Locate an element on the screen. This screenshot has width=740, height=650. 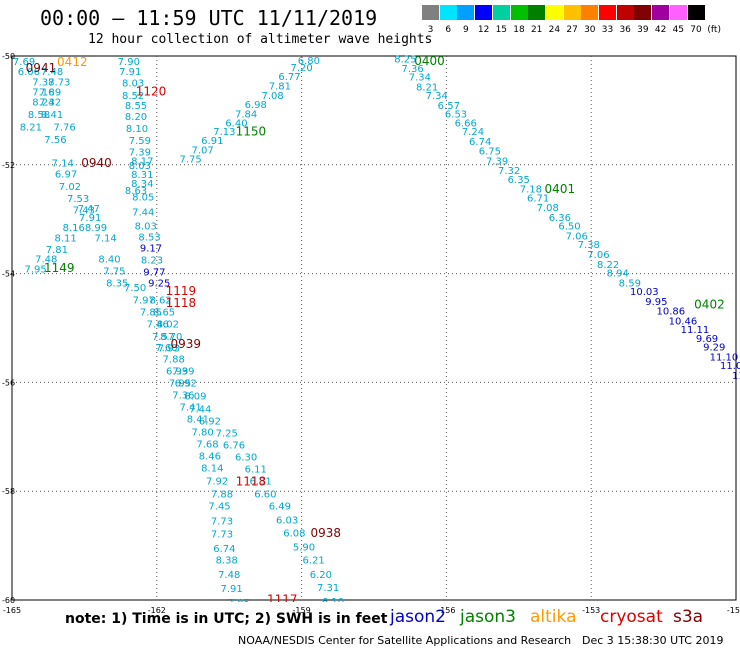
wave-height-value: 7.48 is located at coordinates (52, 72).